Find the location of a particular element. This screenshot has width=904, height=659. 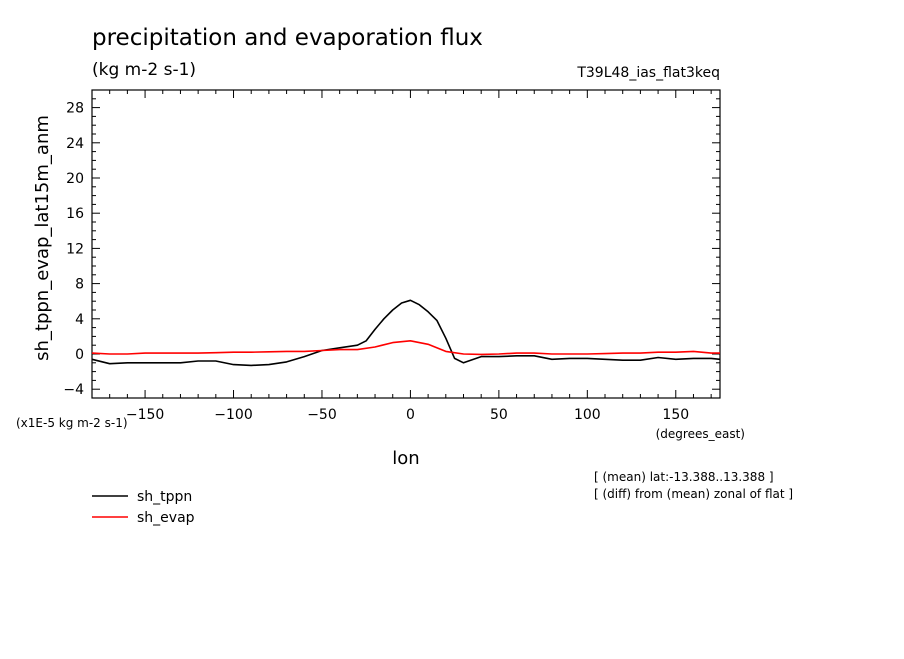

y-tick-label: −4 is located at coordinates (73, 390).